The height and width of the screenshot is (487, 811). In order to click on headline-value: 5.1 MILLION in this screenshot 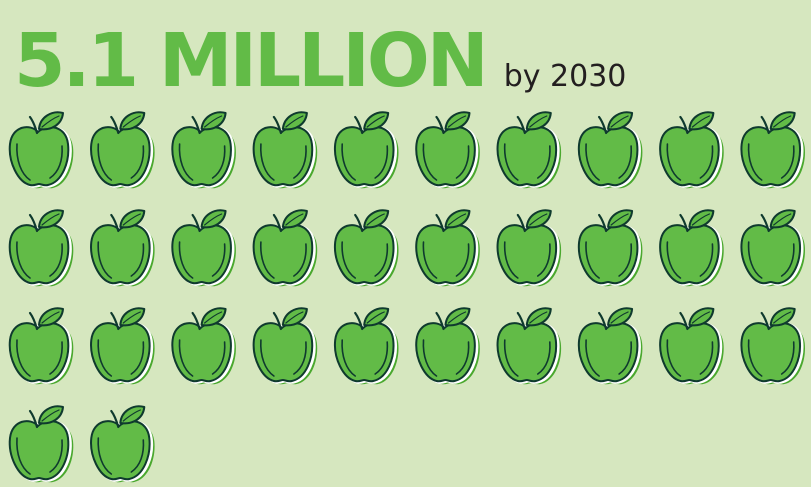, I will do `click(251, 61)`.